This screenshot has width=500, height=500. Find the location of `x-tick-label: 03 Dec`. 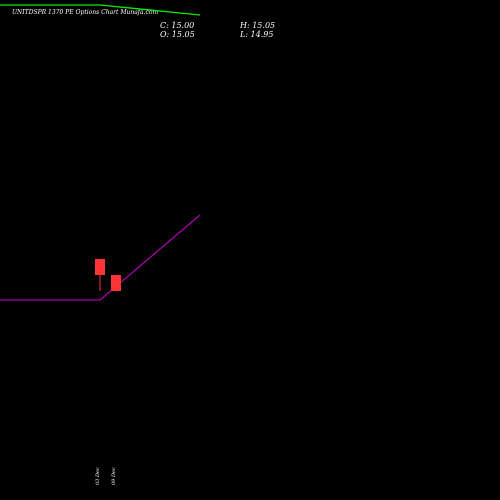

x-tick-label: 03 Dec is located at coordinates (98, 476).